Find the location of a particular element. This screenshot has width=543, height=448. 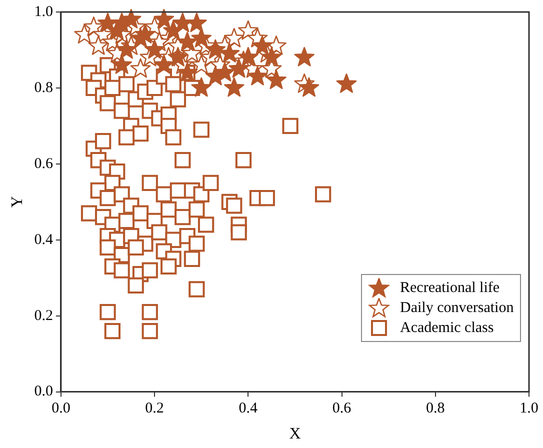

x-tick-label: 0.4 is located at coordinates (248, 408).